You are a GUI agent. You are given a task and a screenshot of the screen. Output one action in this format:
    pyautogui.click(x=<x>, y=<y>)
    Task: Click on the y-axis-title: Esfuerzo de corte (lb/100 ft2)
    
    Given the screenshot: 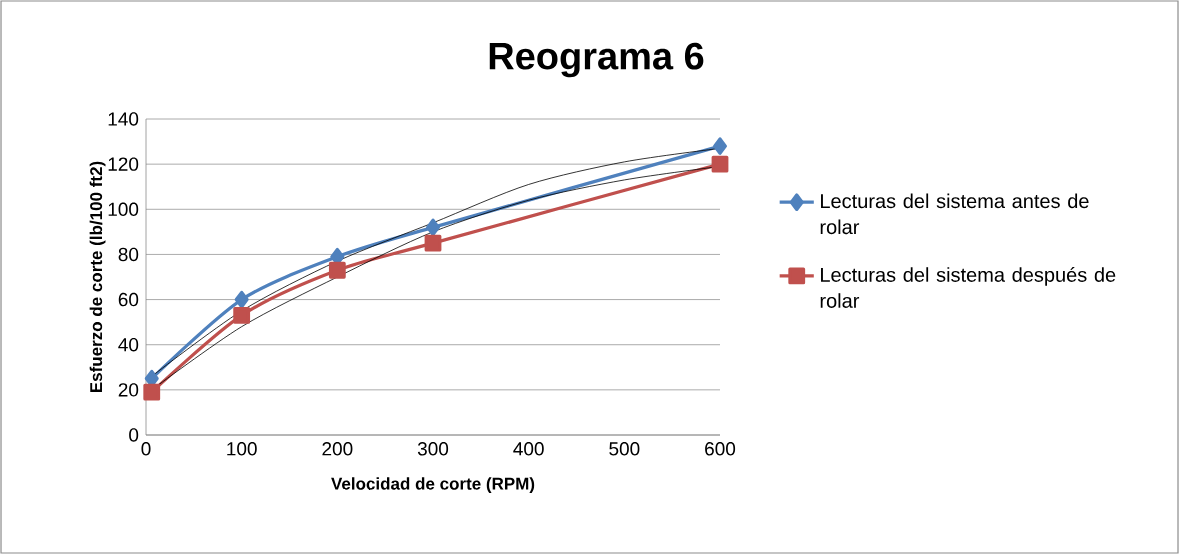 What is the action you would take?
    pyautogui.click(x=97, y=277)
    